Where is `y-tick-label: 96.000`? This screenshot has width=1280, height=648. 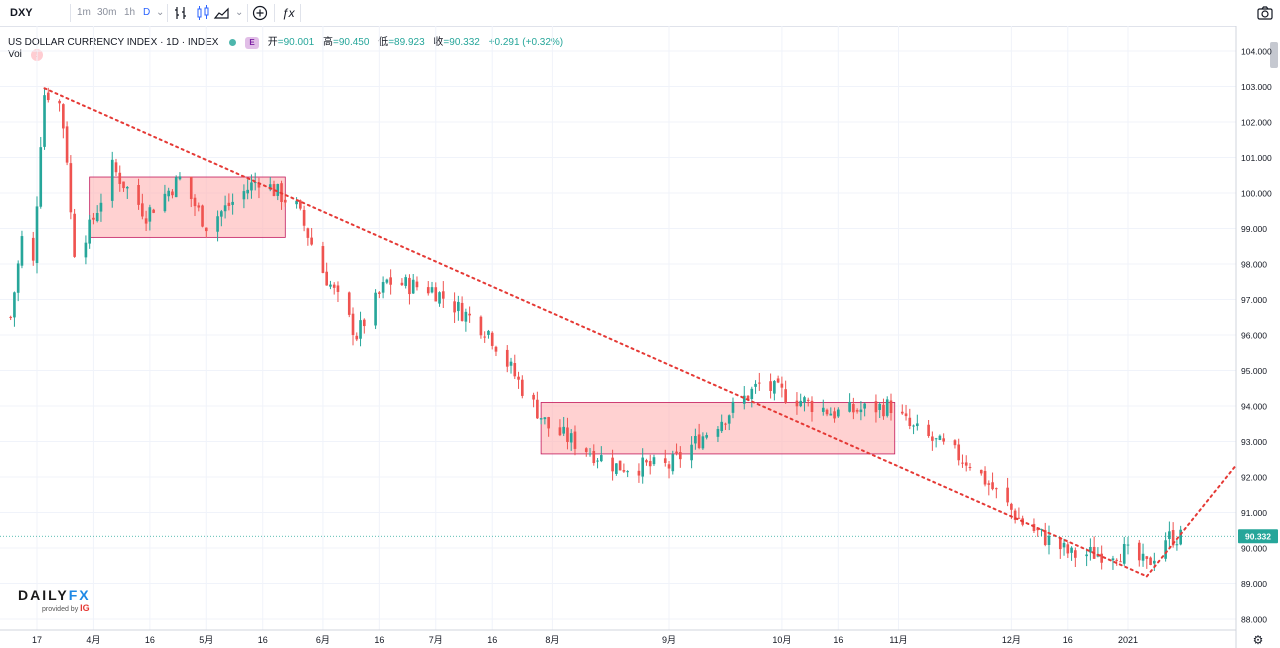
y-tick-label: 96.000 is located at coordinates (1254, 336).